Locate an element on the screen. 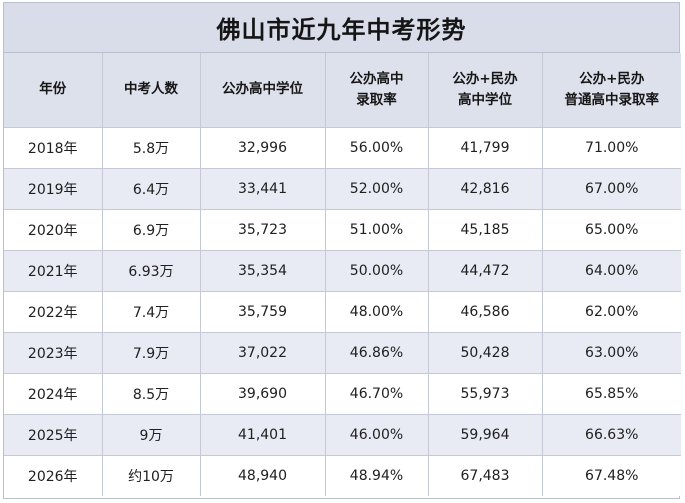 The image size is (685, 503). cell-public-rate: 50.00% is located at coordinates (376, 270).